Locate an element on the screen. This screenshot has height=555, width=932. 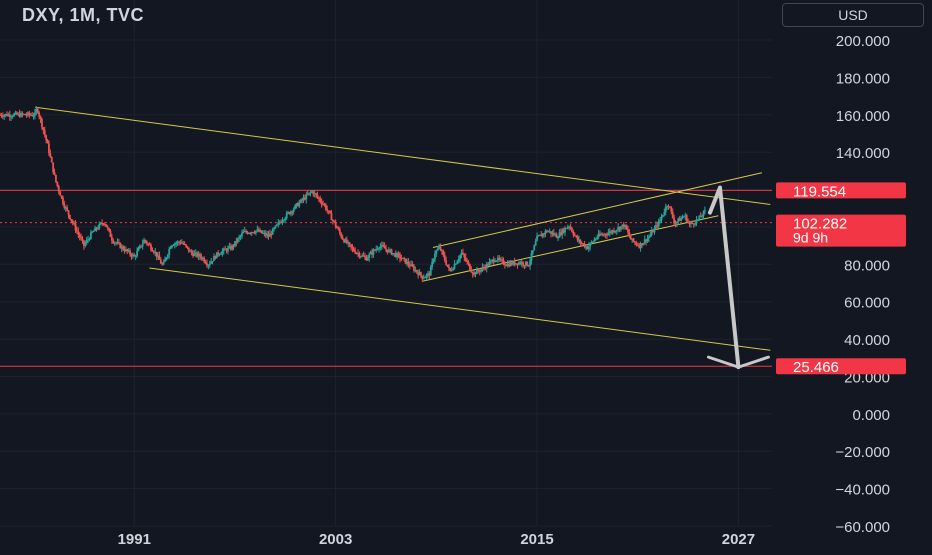
arrow-shaft is located at coordinates (729, 277).